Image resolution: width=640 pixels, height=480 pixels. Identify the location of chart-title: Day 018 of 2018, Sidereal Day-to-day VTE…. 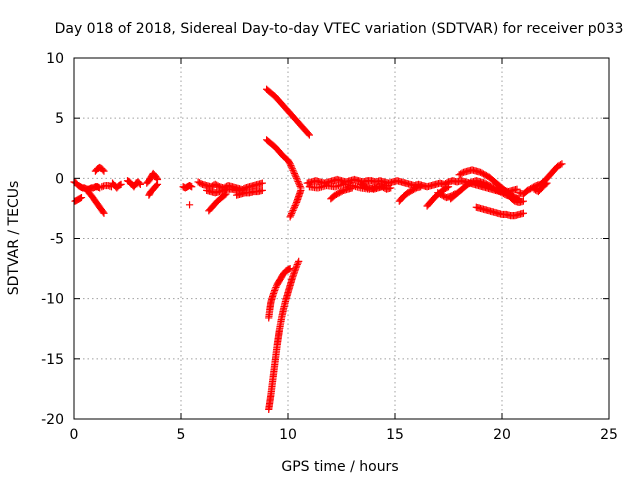
(339, 29).